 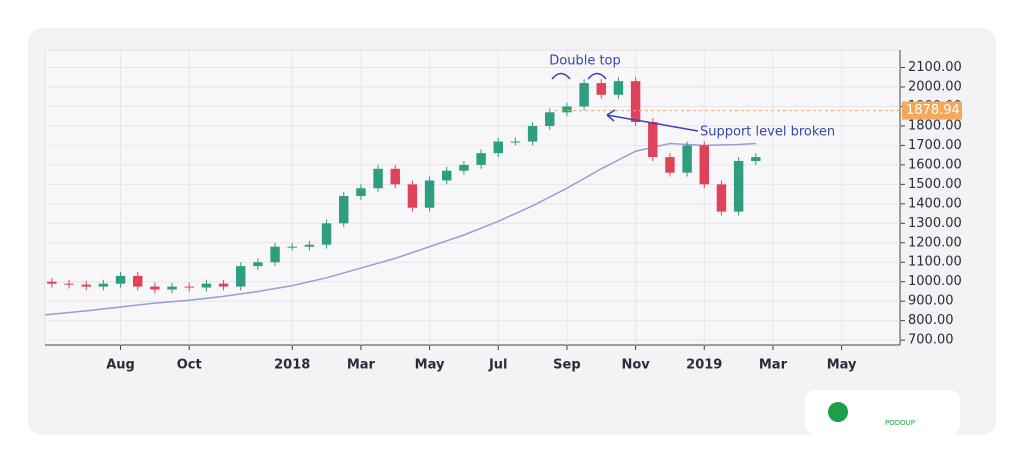 What do you see at coordinates (120, 365) in the screenshot?
I see `x-tick-label: Aug` at bounding box center [120, 365].